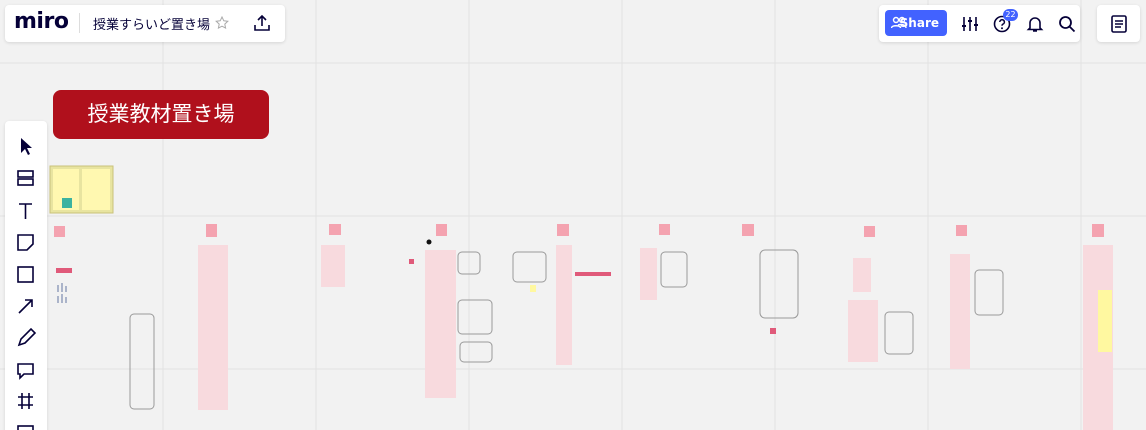  Describe the element at coordinates (429, 242) in the screenshot. I see `dot` at that location.